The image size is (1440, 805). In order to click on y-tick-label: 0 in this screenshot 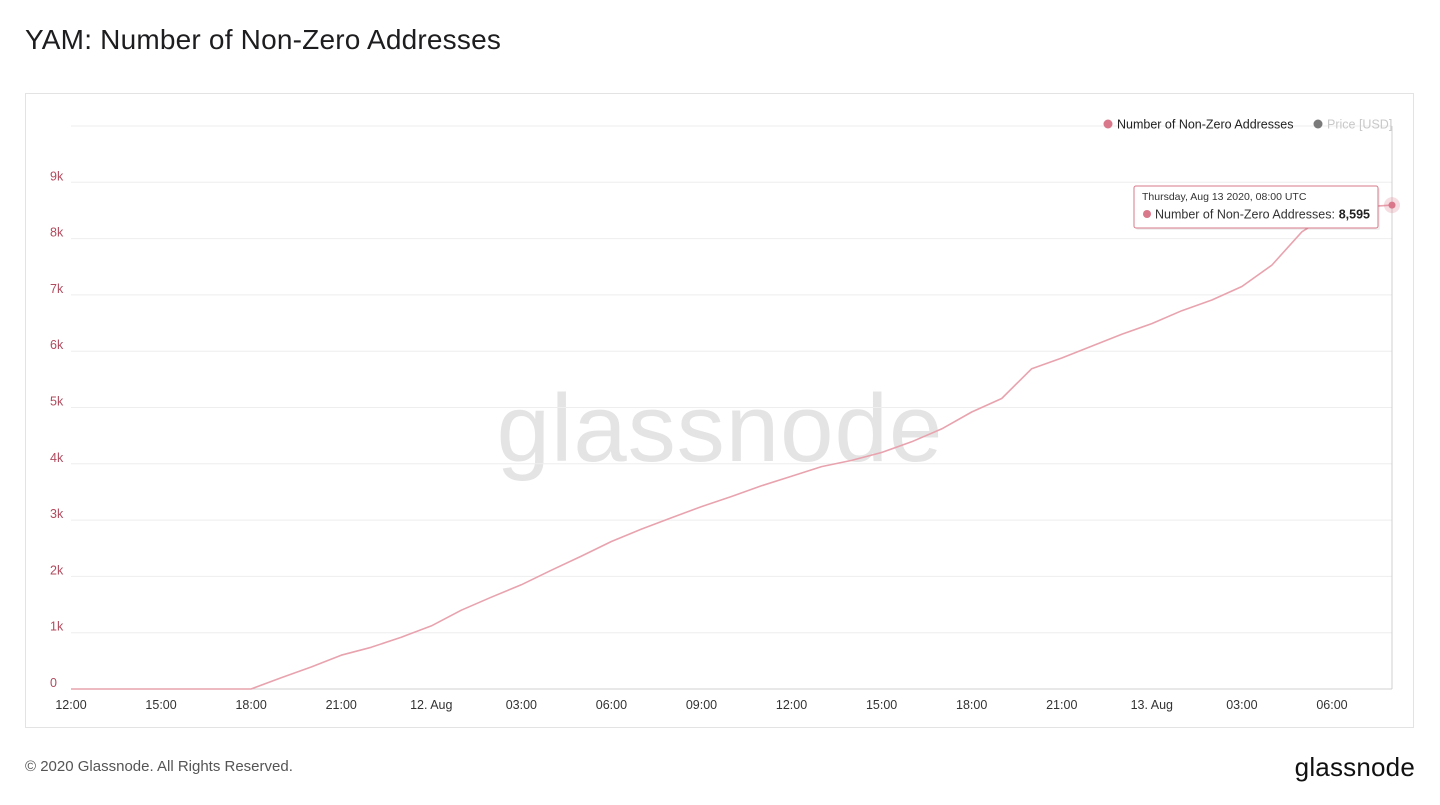, I will do `click(53, 683)`.